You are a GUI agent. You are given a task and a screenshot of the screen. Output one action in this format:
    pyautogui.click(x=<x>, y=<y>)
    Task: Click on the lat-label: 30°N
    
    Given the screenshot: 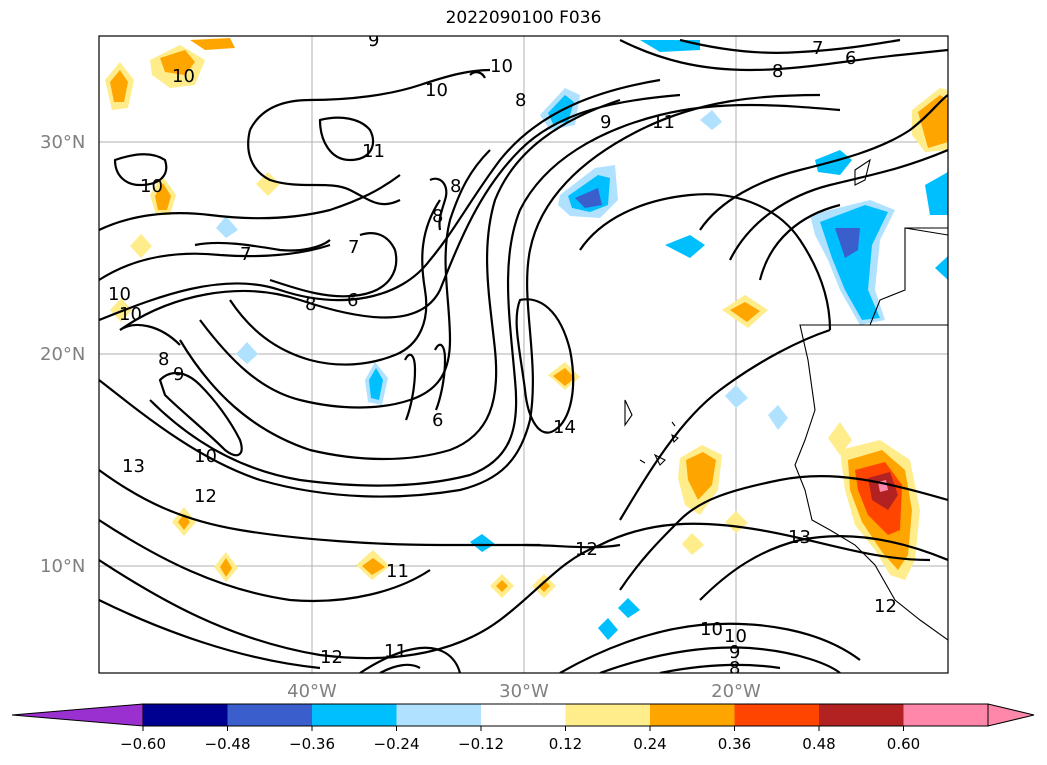 What is the action you would take?
    pyautogui.click(x=62, y=142)
    